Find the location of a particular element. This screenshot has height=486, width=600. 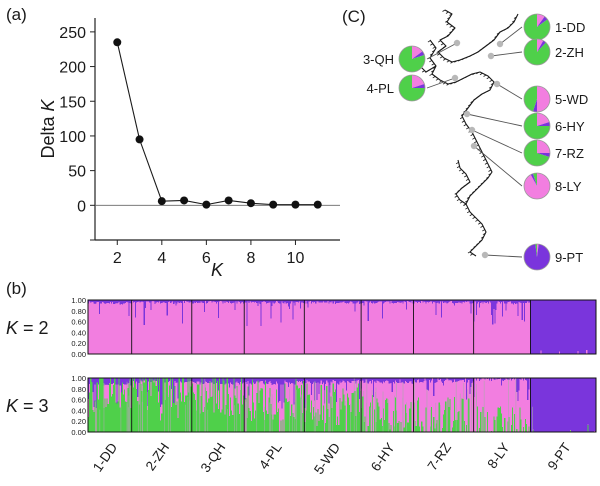

structure-row-k2: K = 21.000.800.600.400.200.00 is located at coordinates (301, 327).